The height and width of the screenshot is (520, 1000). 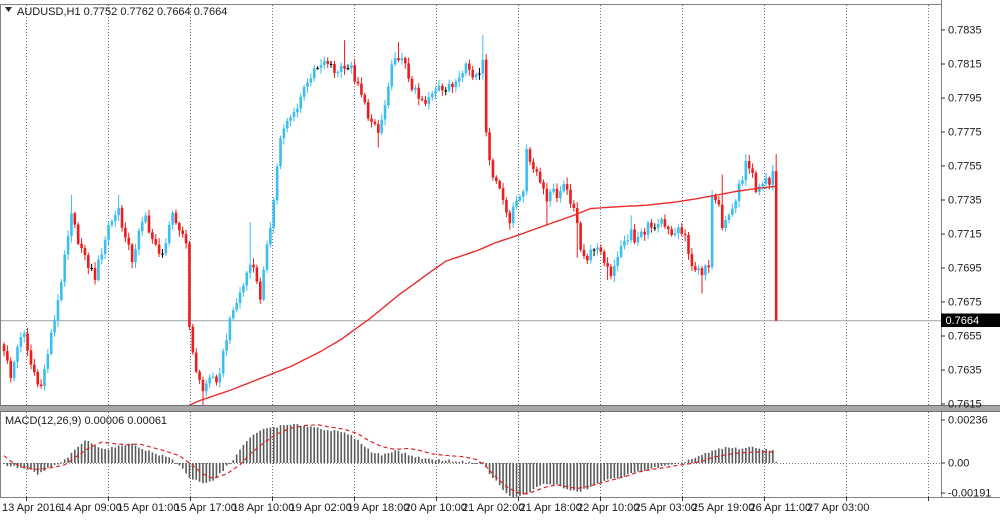 I want to click on panel-splitter, so click(x=500, y=408).